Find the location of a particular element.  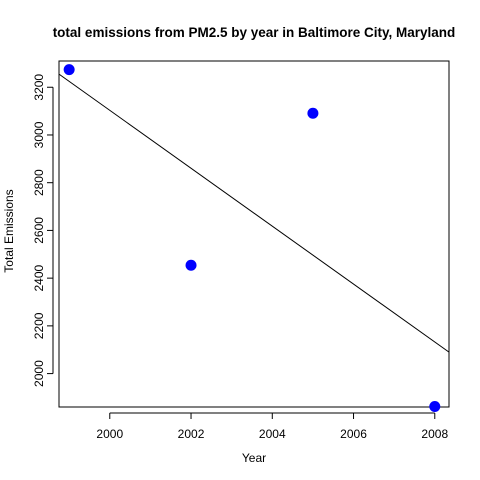

x-tick-label: 2002 is located at coordinates (191, 434).